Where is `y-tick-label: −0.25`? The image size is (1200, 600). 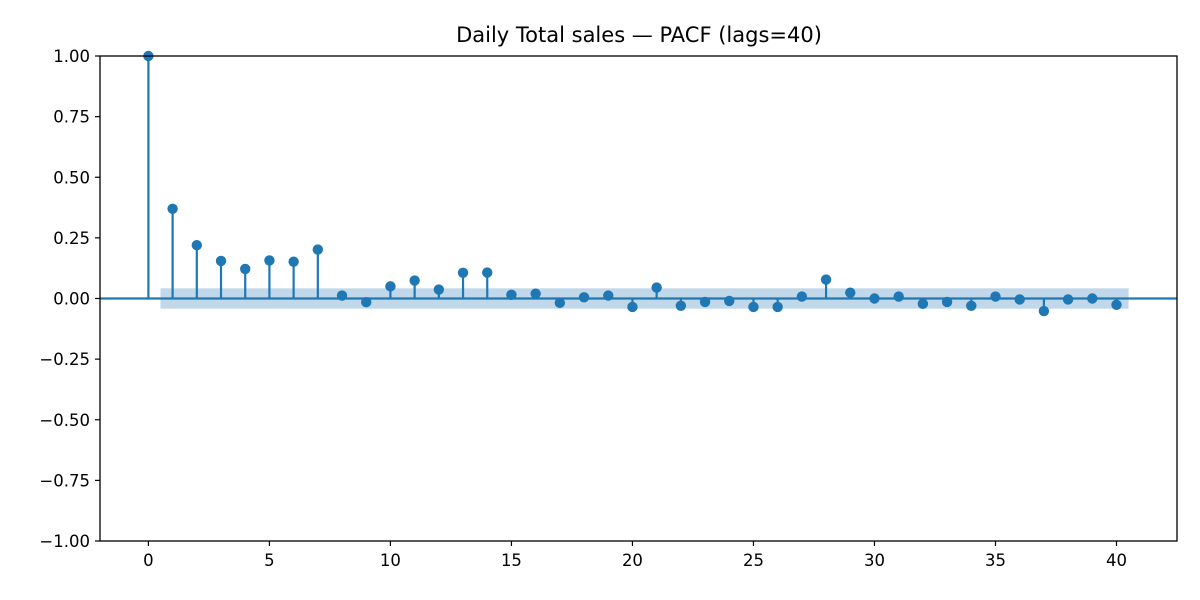 y-tick-label: −0.25 is located at coordinates (64, 359).